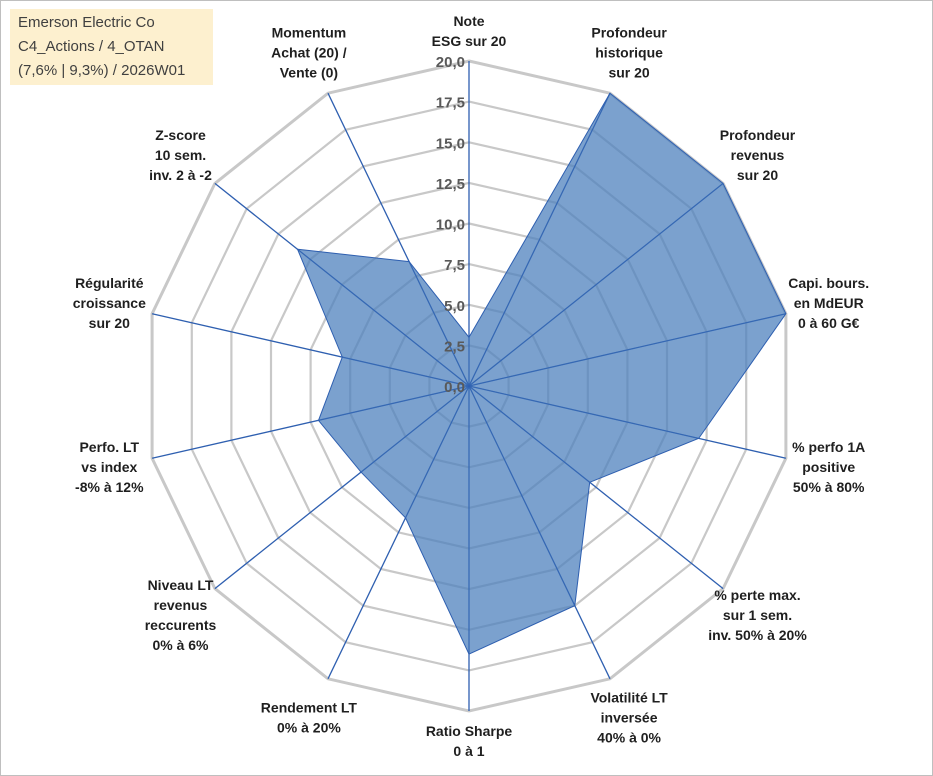 This screenshot has height=776, width=933. Describe the element at coordinates (450, 184) in the screenshot. I see `tick-label: 12,5` at that location.